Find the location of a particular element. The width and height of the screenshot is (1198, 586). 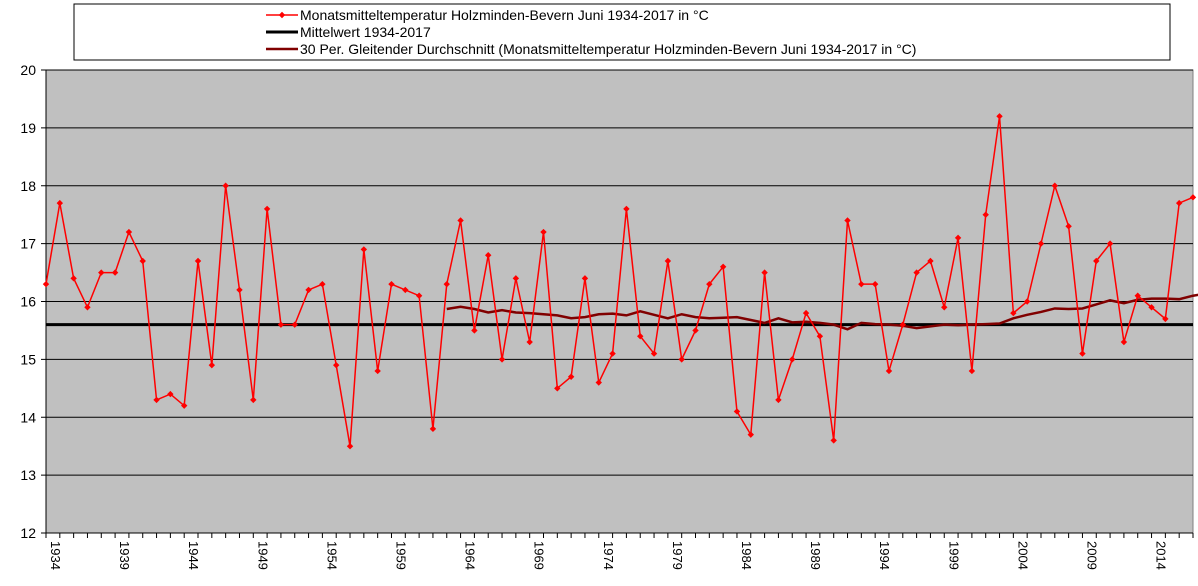

x-tick-label: 1934 is located at coordinates (55, 555).